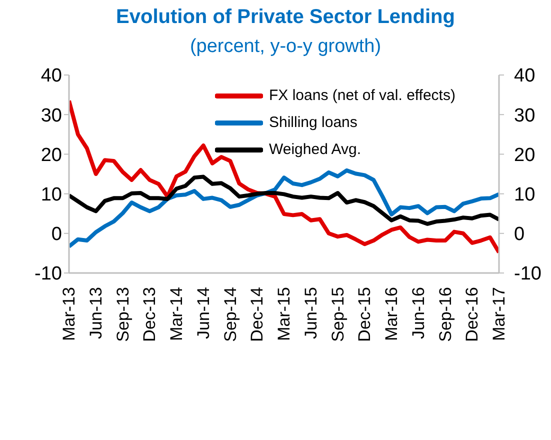 This screenshot has height=440, width=551. Describe the element at coordinates (176, 314) in the screenshot. I see `x-tick-label: Mar-14` at that location.